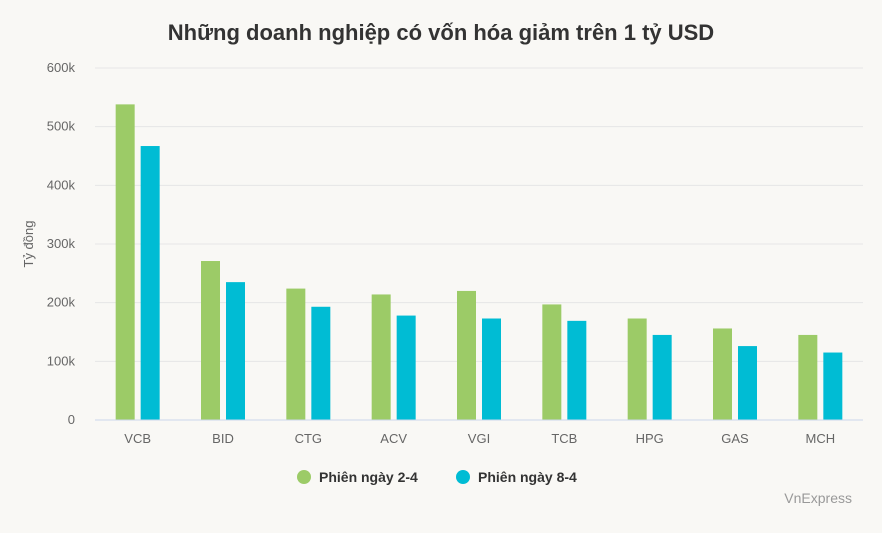 The width and height of the screenshot is (882, 533). I want to click on y-tick-label: 300k, so click(61, 243).